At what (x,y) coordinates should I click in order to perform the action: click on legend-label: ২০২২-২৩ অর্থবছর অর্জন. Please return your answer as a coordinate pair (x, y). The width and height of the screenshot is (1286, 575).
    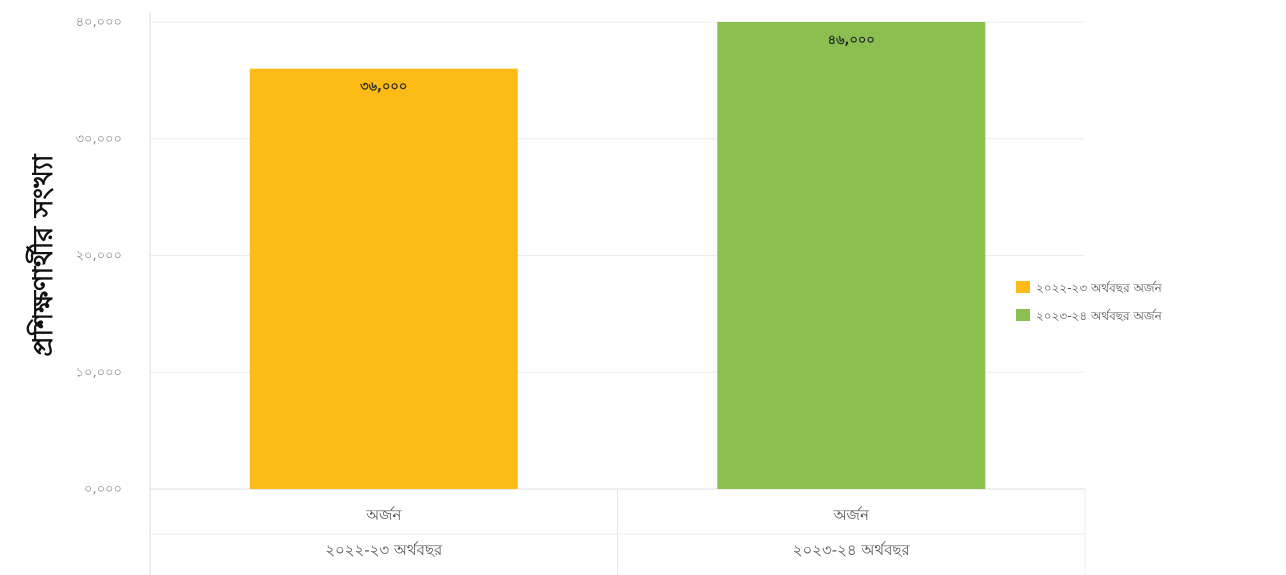
    Looking at the image, I should click on (1099, 288).